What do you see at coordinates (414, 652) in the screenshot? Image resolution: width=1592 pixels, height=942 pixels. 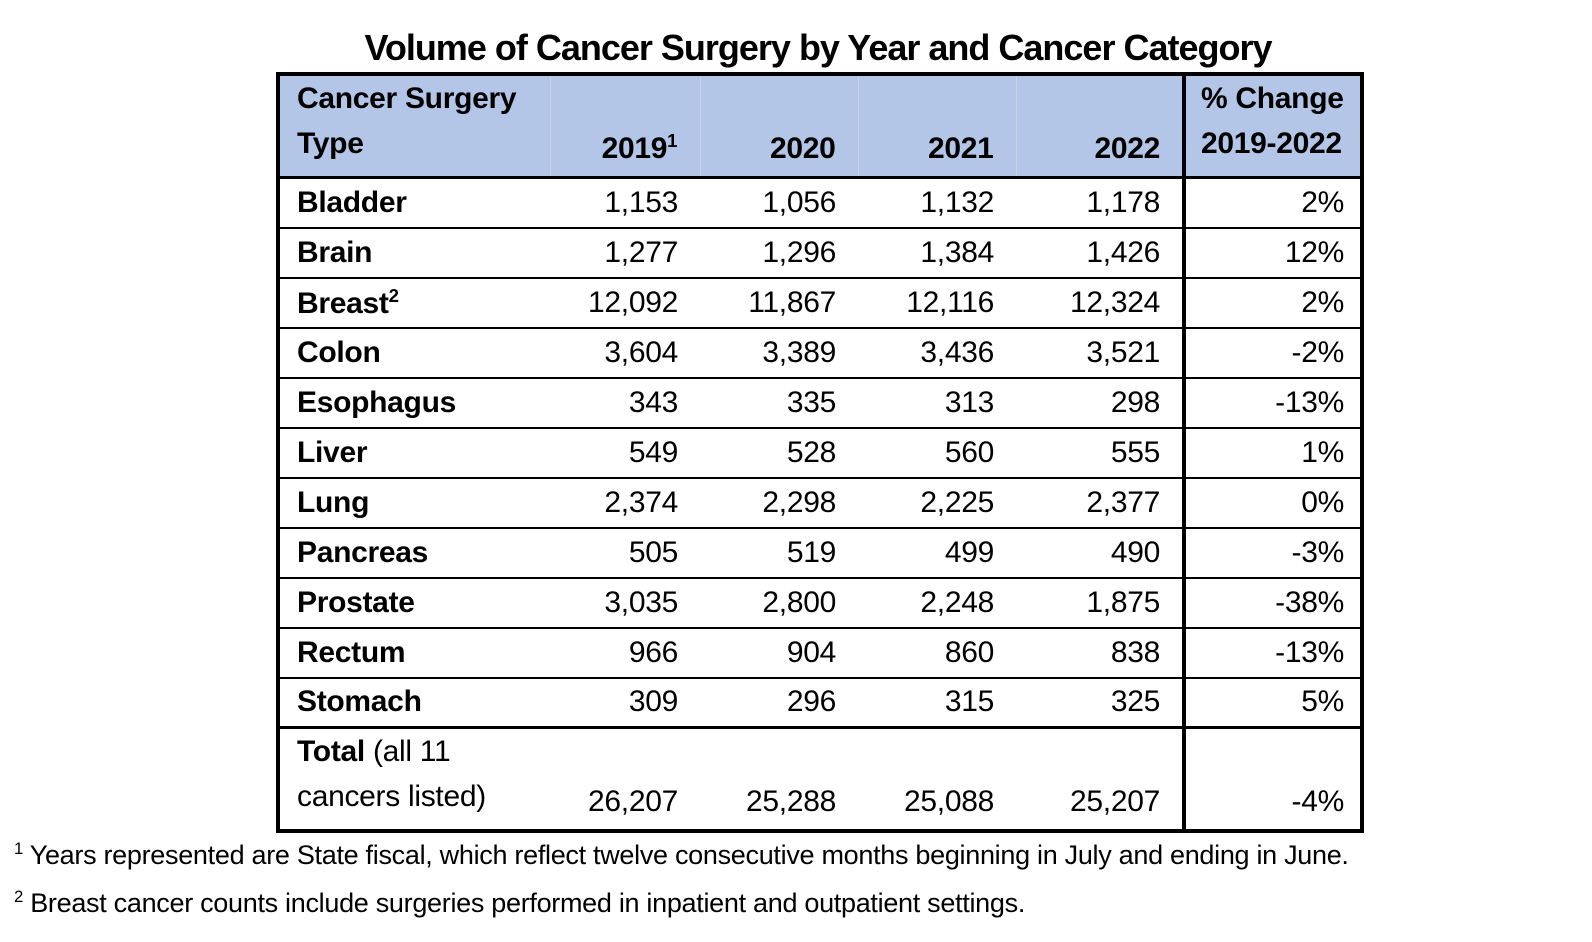 I see `row-category-rectum: Rectum` at bounding box center [414, 652].